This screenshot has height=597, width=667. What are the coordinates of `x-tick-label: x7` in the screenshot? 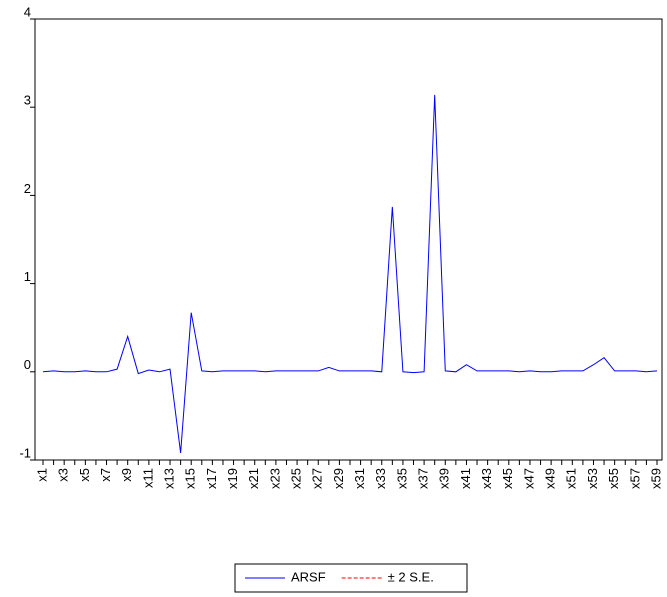 It's located at (105, 475).